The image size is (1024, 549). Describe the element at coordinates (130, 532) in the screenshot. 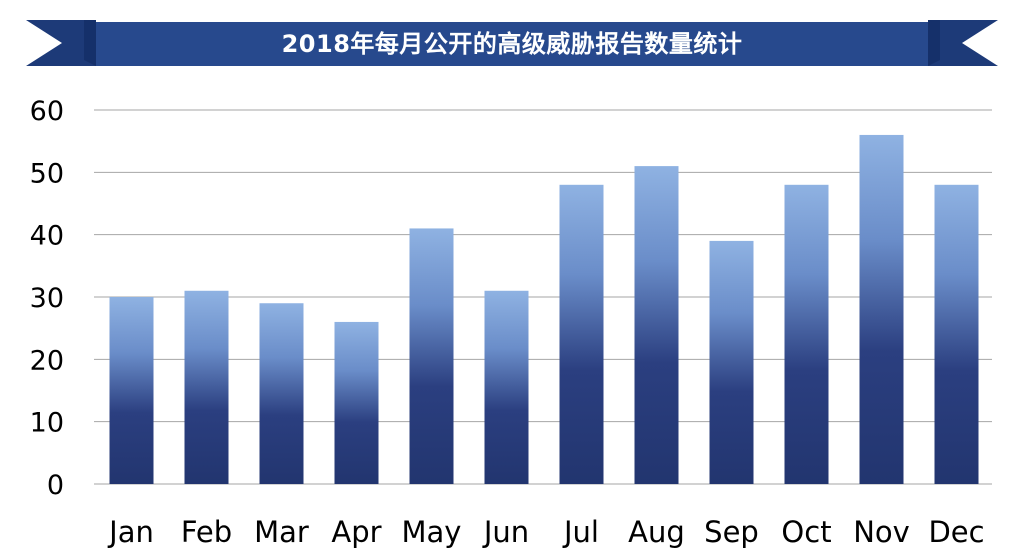

I see `x-tick-label-jan: Jan` at that location.